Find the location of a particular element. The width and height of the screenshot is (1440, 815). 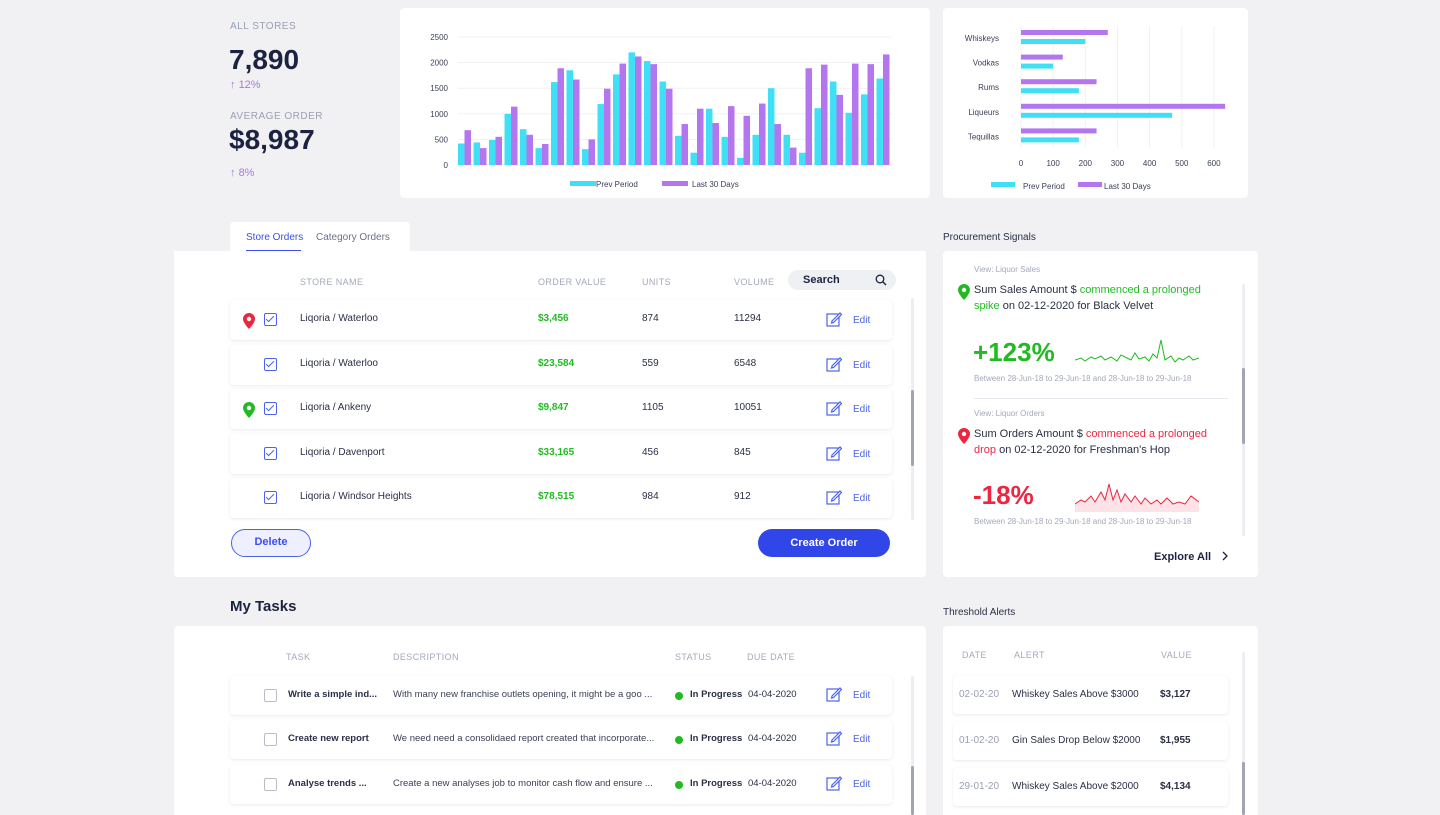

search-box: Search is located at coordinates (842, 280).